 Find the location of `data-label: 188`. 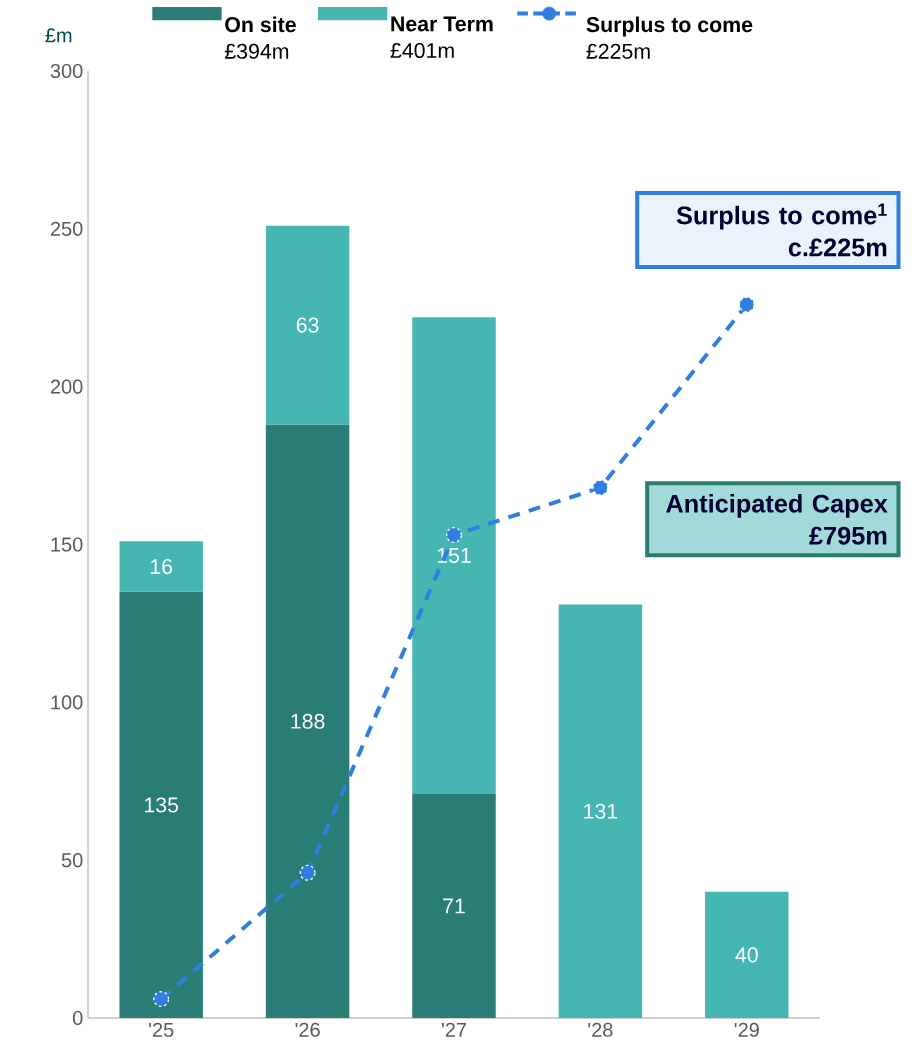

data-label: 188 is located at coordinates (308, 721).